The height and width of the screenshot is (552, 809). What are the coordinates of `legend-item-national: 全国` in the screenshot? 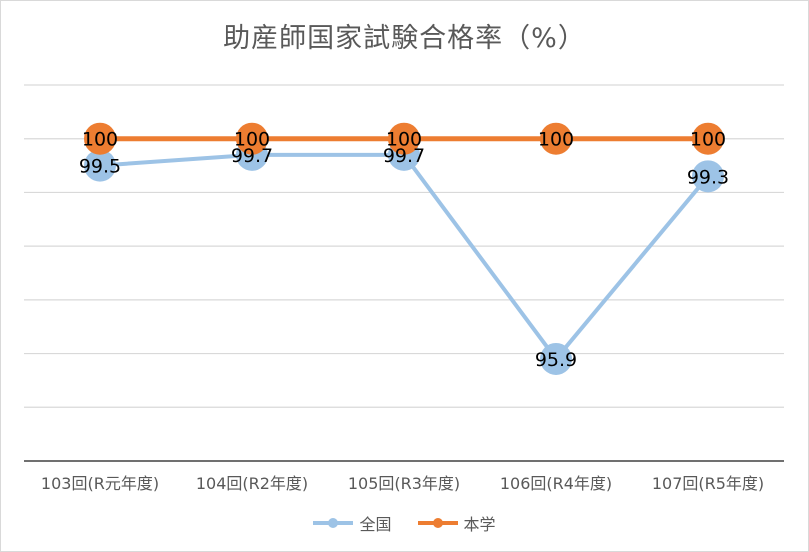 It's located at (352, 523).